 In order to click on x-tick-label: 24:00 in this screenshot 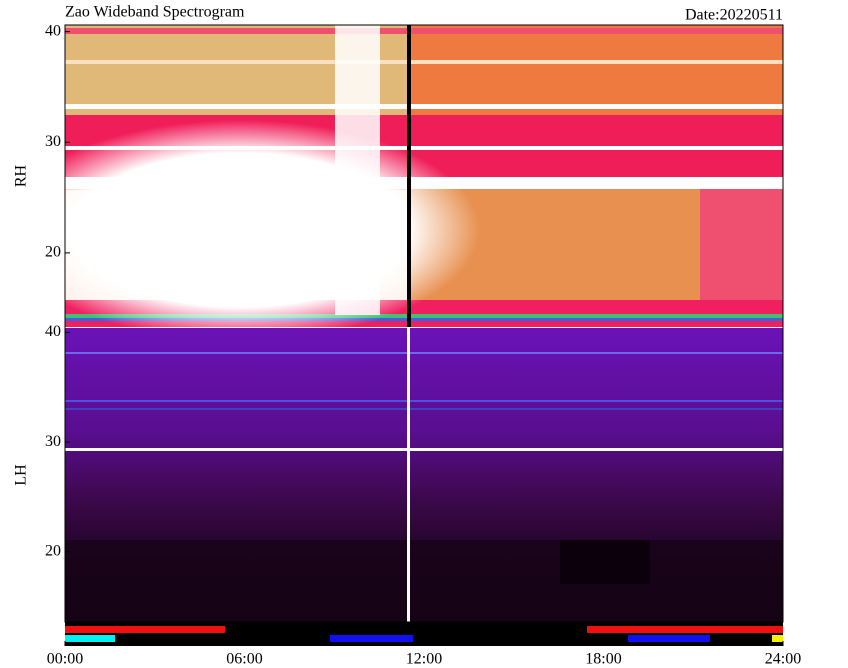, I will do `click(783, 659)`.